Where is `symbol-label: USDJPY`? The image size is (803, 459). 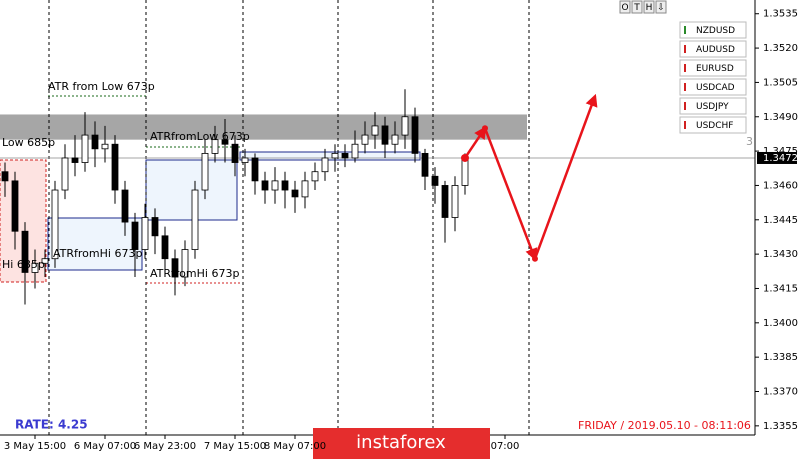
symbol-label: USDJPY is located at coordinates (712, 107).